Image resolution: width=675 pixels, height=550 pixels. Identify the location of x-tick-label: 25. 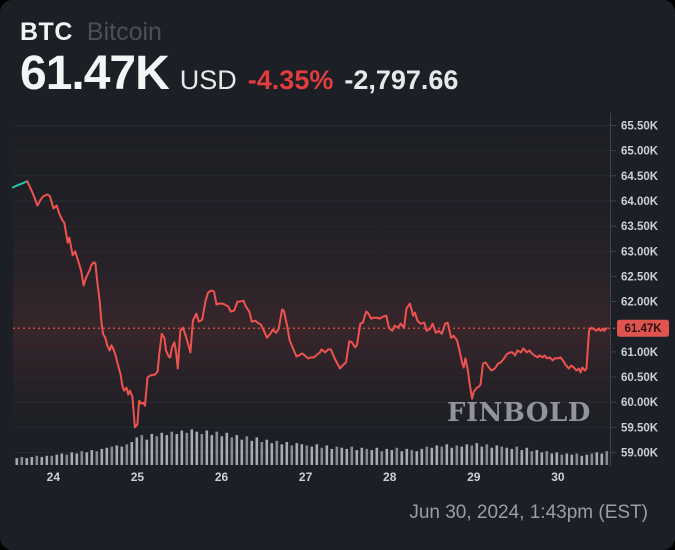
(138, 477).